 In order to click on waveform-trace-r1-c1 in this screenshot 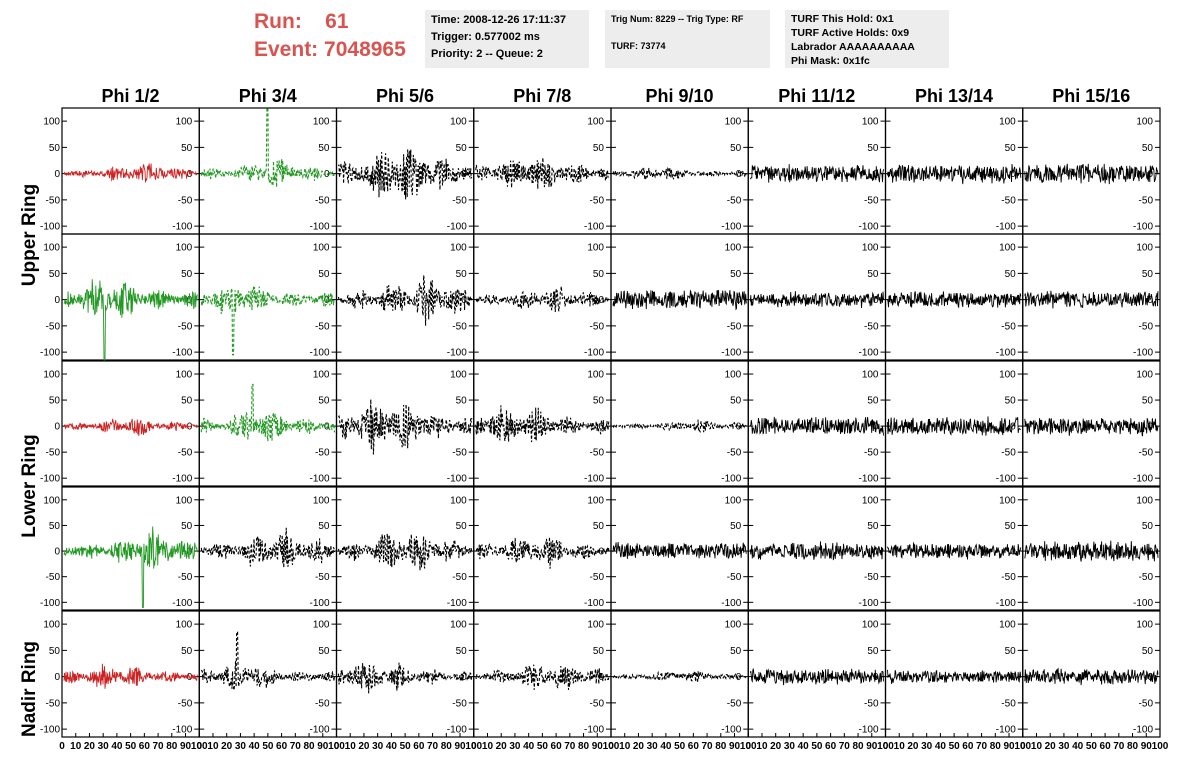, I will do `click(130, 173)`.